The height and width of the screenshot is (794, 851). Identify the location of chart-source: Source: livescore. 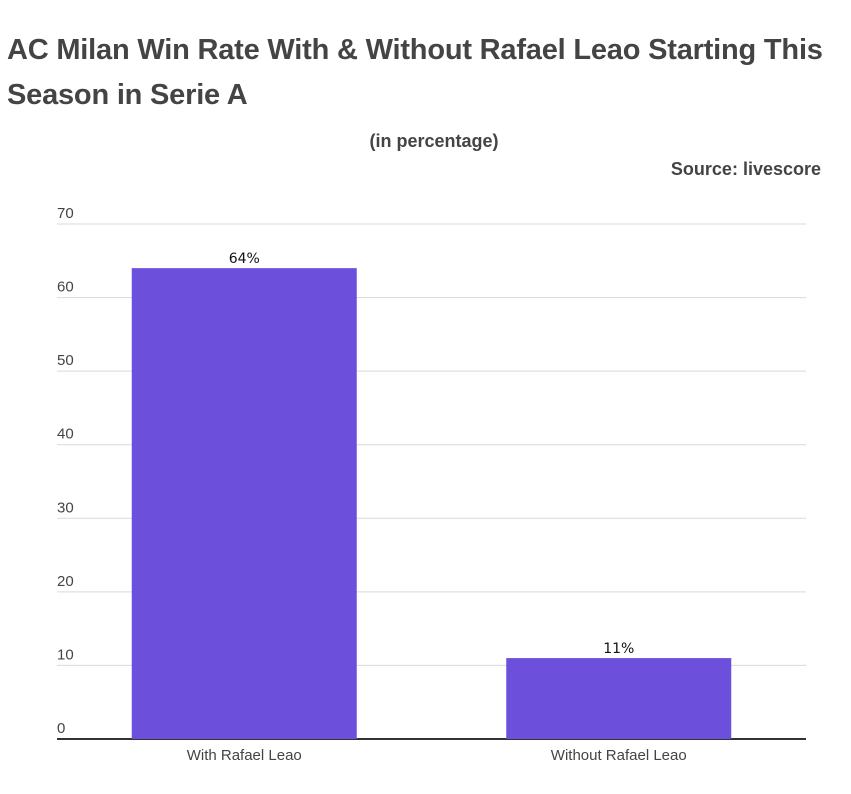
(745, 169).